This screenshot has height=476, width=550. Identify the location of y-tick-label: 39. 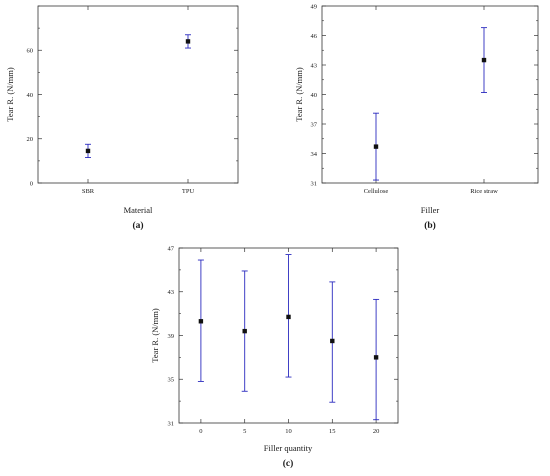
(171, 336).